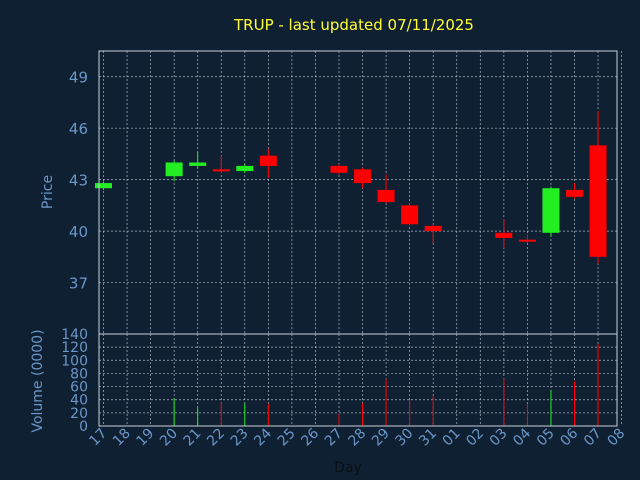  I want to click on price-tick-label: 40, so click(78, 232).